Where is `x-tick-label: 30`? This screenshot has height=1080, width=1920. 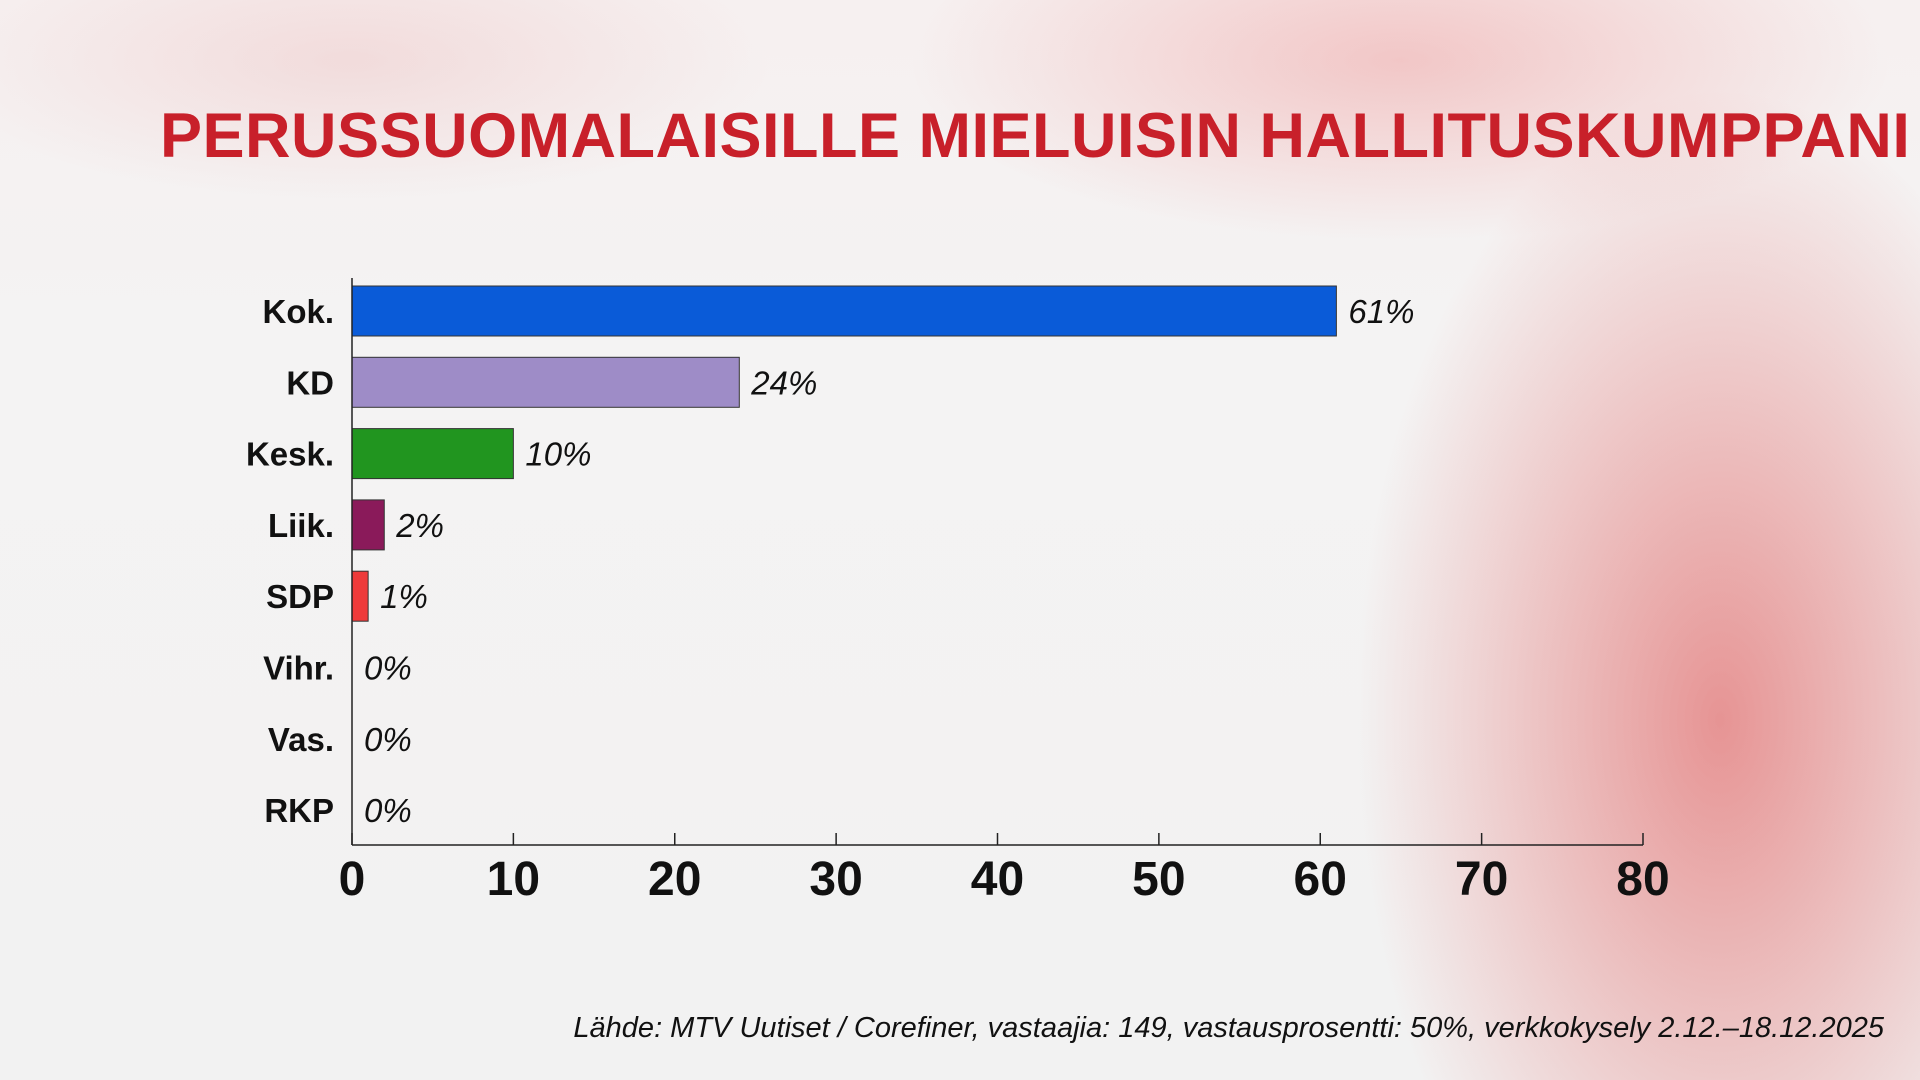 x-tick-label: 30 is located at coordinates (835, 879).